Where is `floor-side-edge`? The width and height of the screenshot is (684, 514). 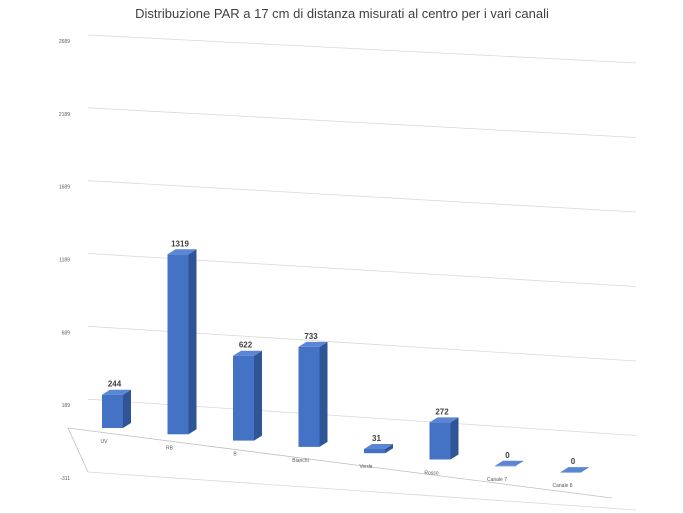
floor-side-edge is located at coordinates (78, 450).